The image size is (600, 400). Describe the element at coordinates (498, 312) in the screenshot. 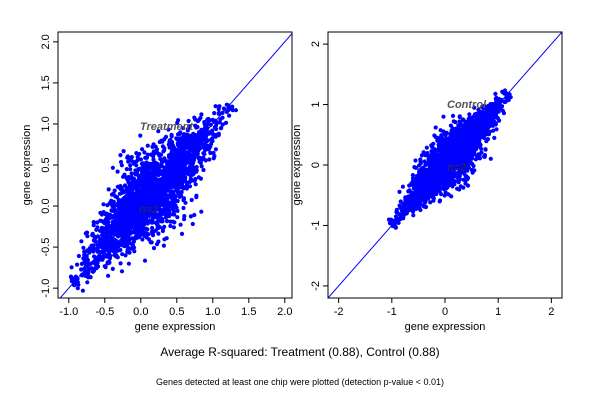

I see `x-tick-label: 1` at that location.